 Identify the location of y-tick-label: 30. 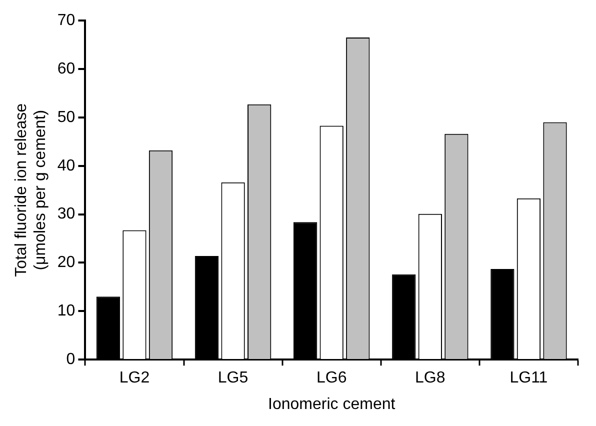
(66, 214).